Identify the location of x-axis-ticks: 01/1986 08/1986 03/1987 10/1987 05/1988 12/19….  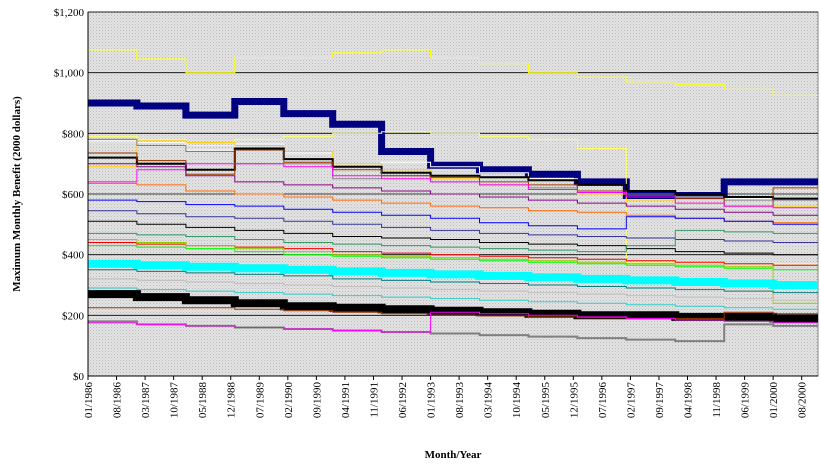
(446, 397).